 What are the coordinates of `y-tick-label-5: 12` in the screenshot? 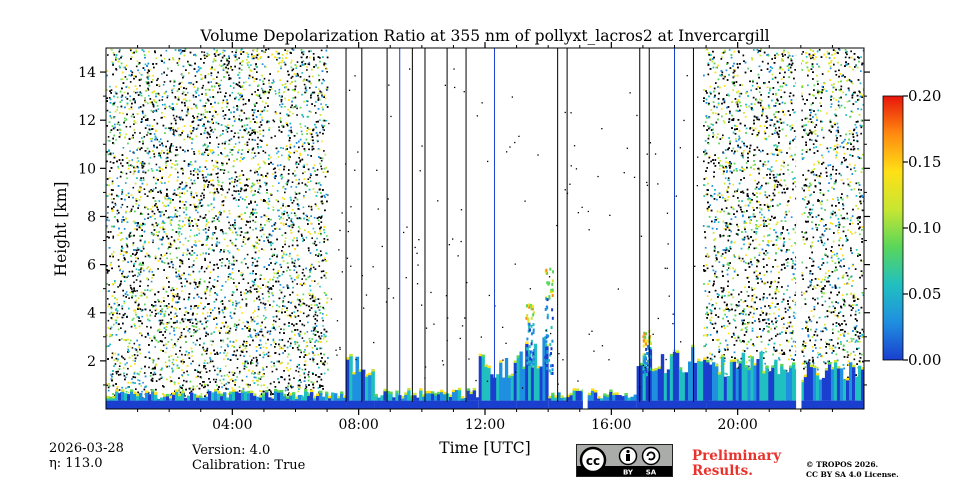 It's located at (87, 121).